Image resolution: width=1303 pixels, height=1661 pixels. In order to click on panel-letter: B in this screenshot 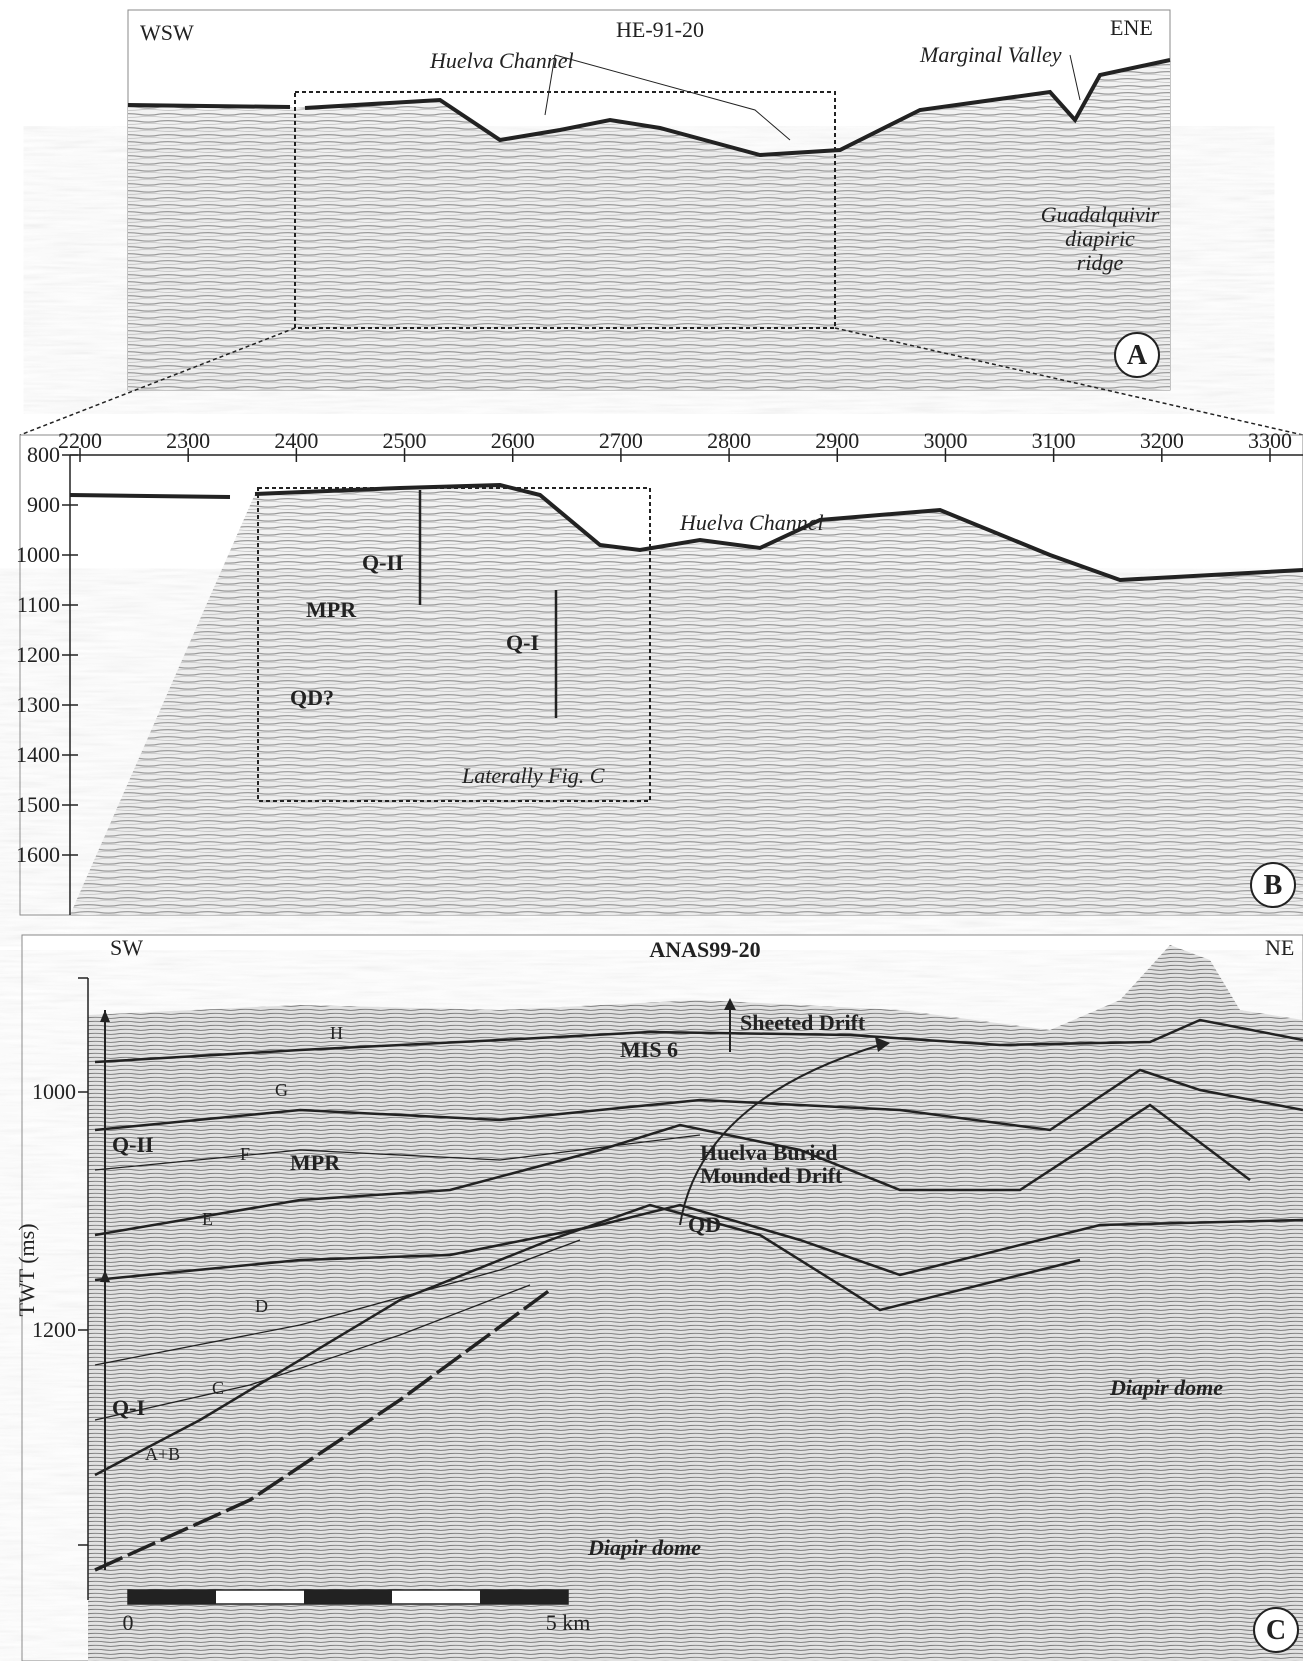, I will do `click(1273, 885)`.